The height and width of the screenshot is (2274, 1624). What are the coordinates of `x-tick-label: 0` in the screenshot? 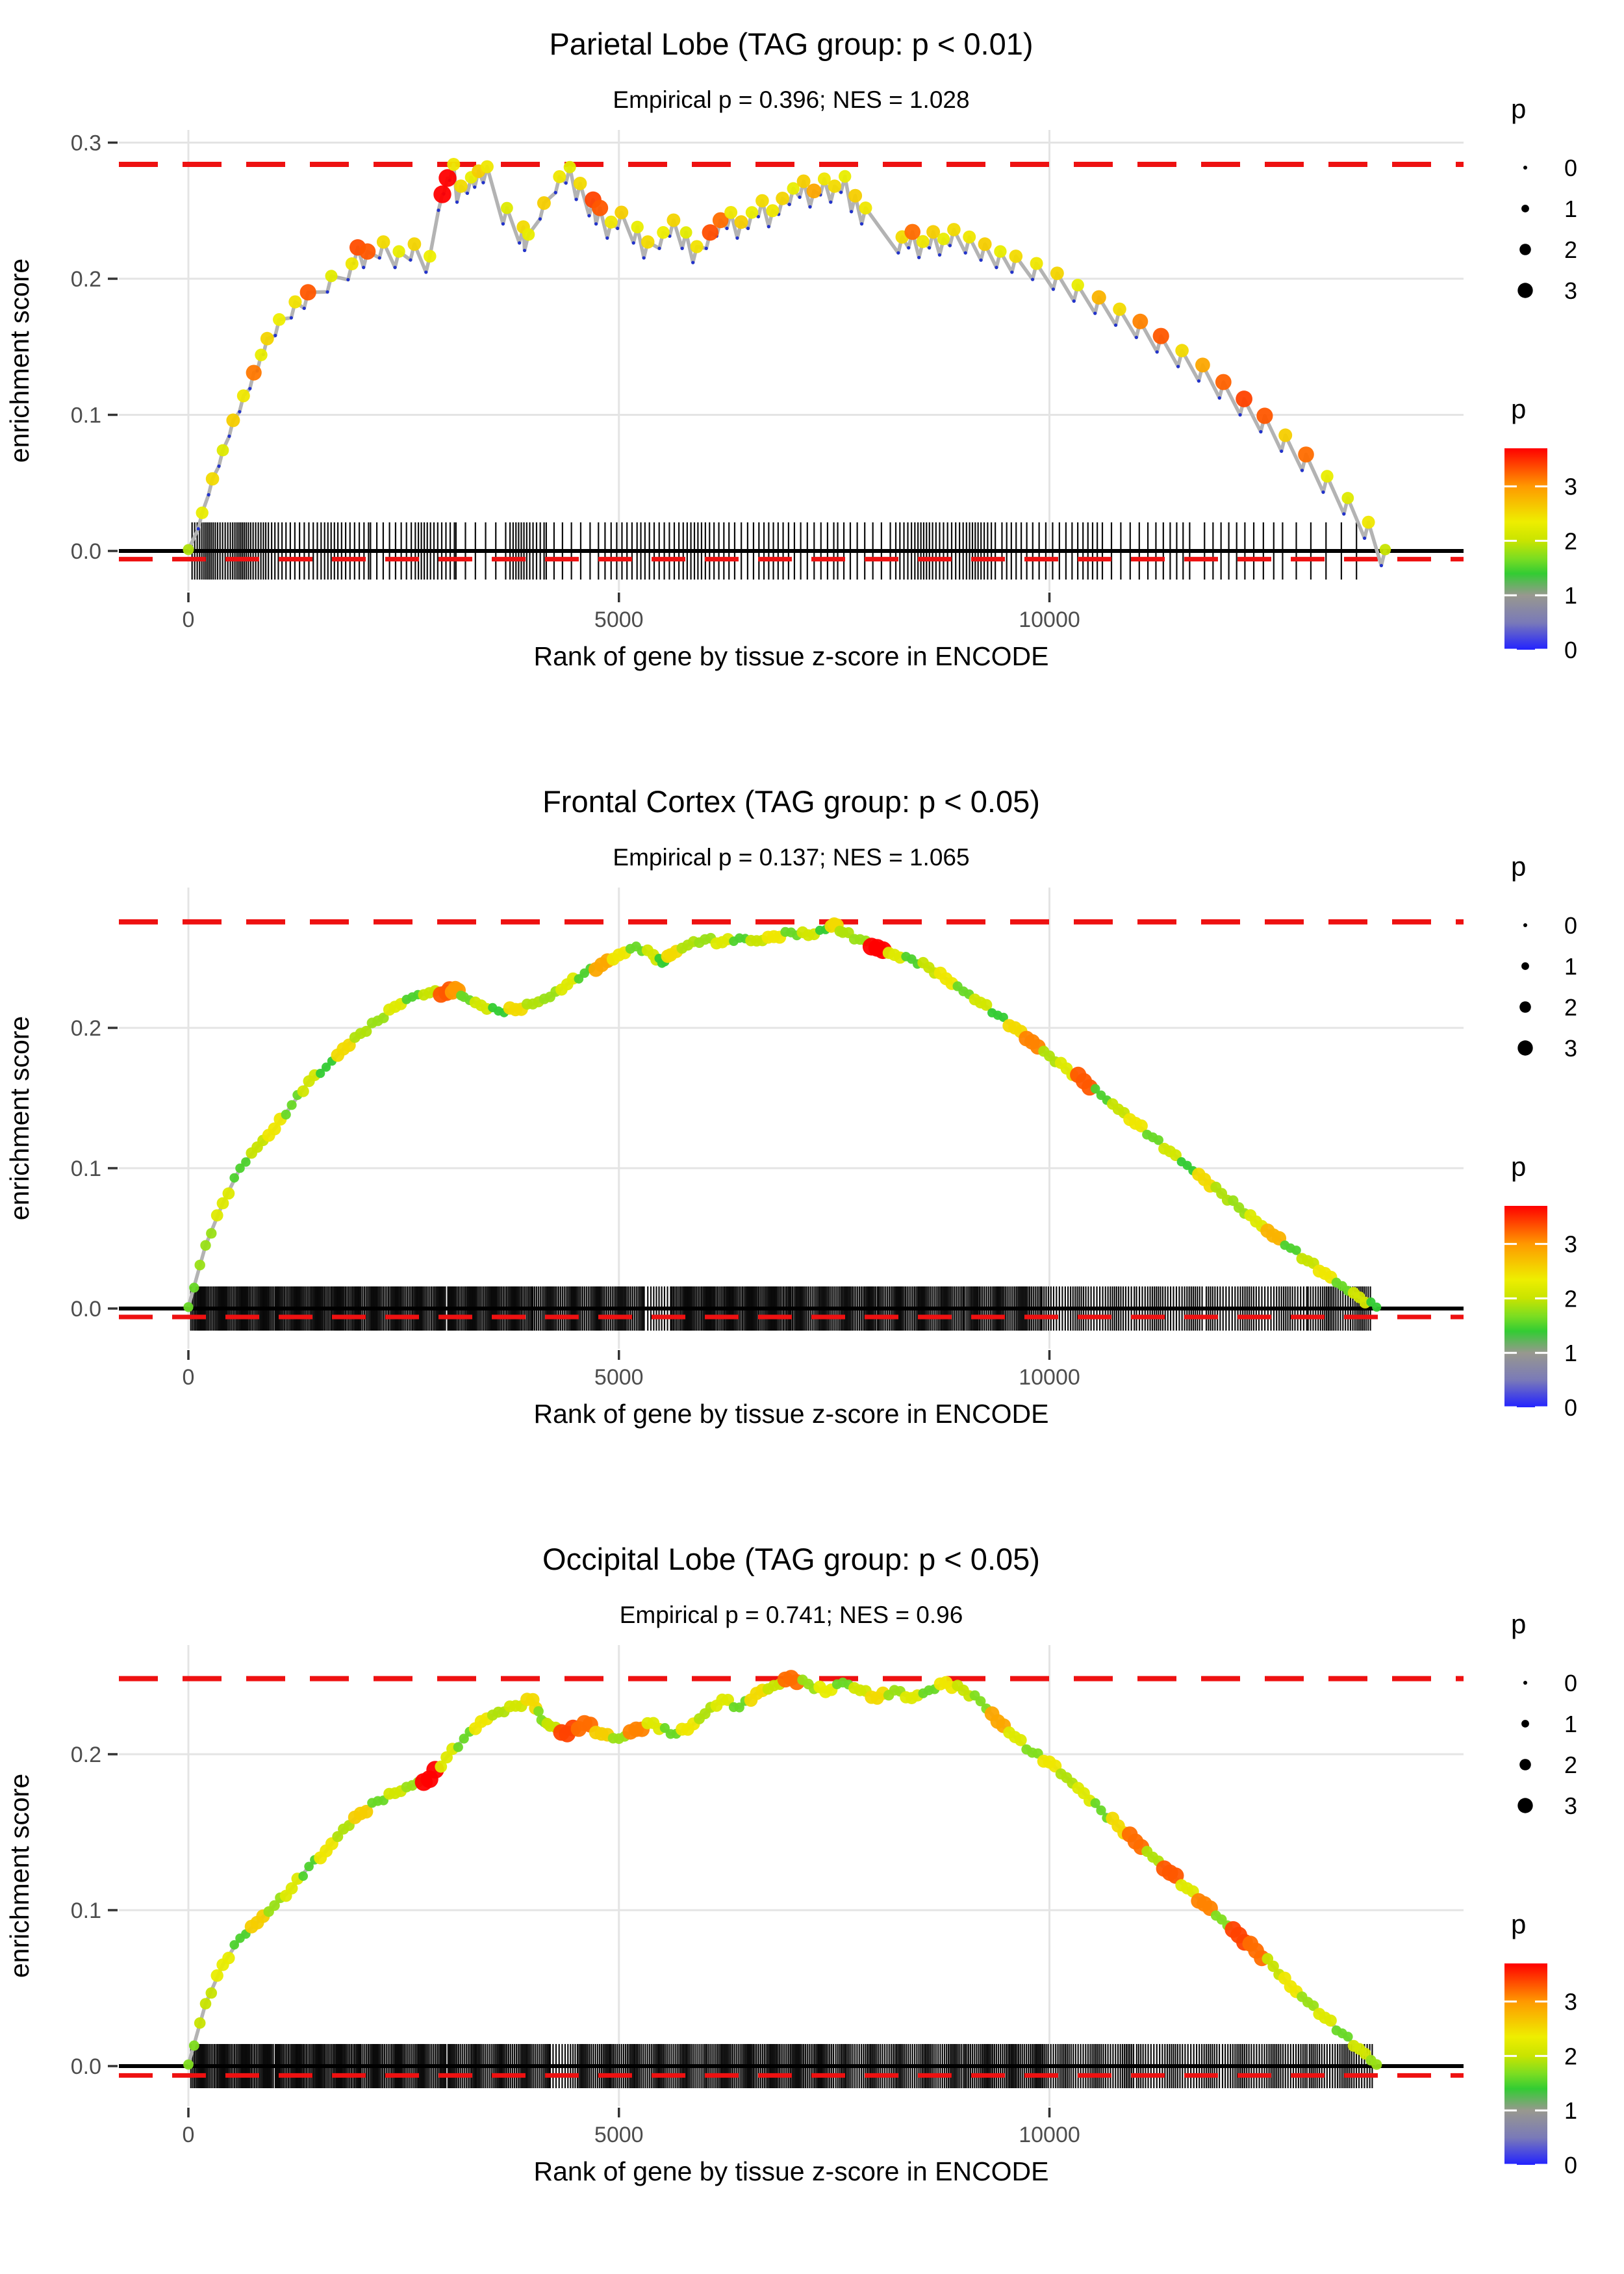 It's located at (189, 2135).